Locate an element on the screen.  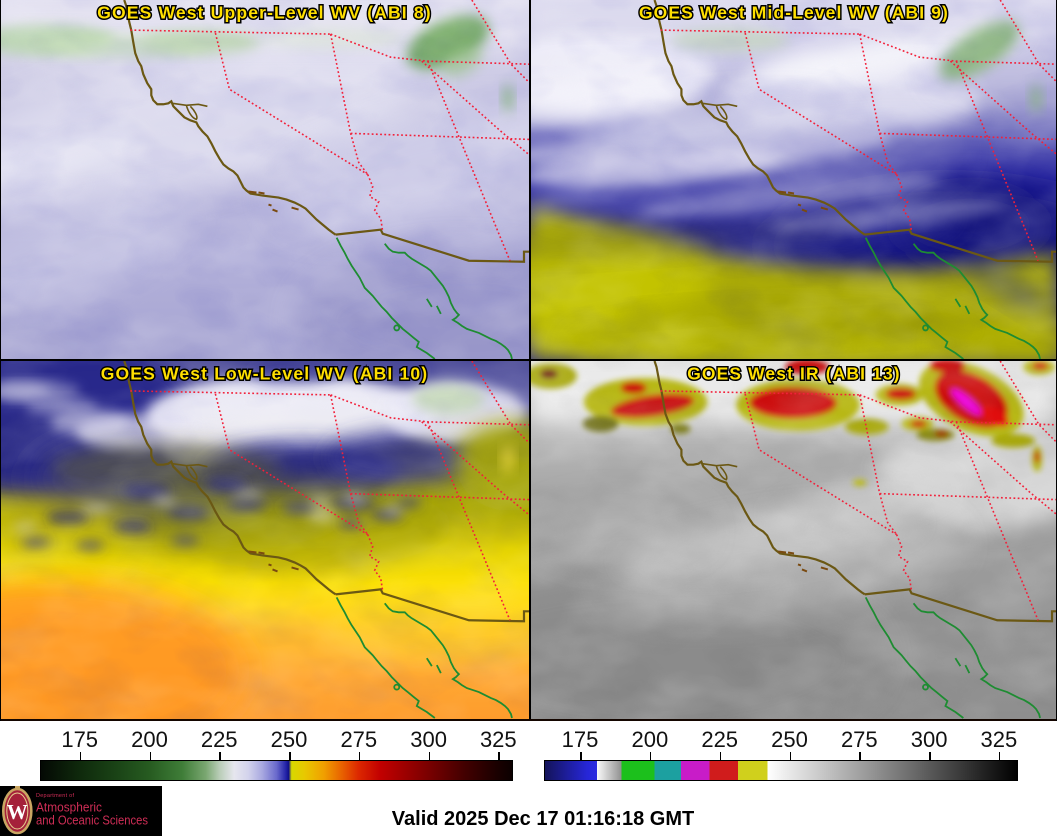
svg-text:GOES West Upper-Level WV (ABI: GOES West Upper-Level WV (ABI 8) is located at coordinates (264, 13).